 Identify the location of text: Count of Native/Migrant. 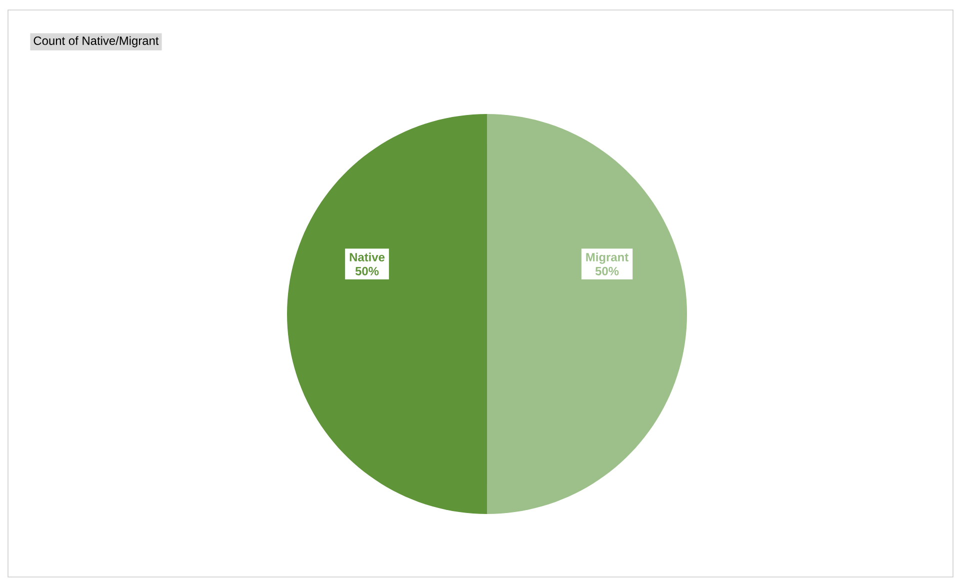
(96, 42).